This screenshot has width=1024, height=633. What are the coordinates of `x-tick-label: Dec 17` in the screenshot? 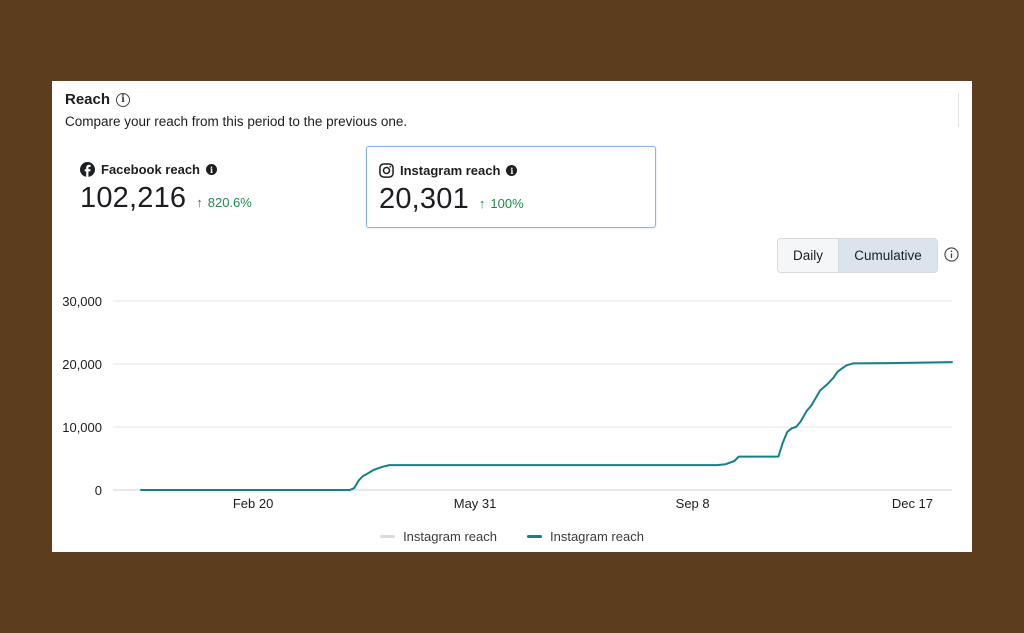 It's located at (912, 503).